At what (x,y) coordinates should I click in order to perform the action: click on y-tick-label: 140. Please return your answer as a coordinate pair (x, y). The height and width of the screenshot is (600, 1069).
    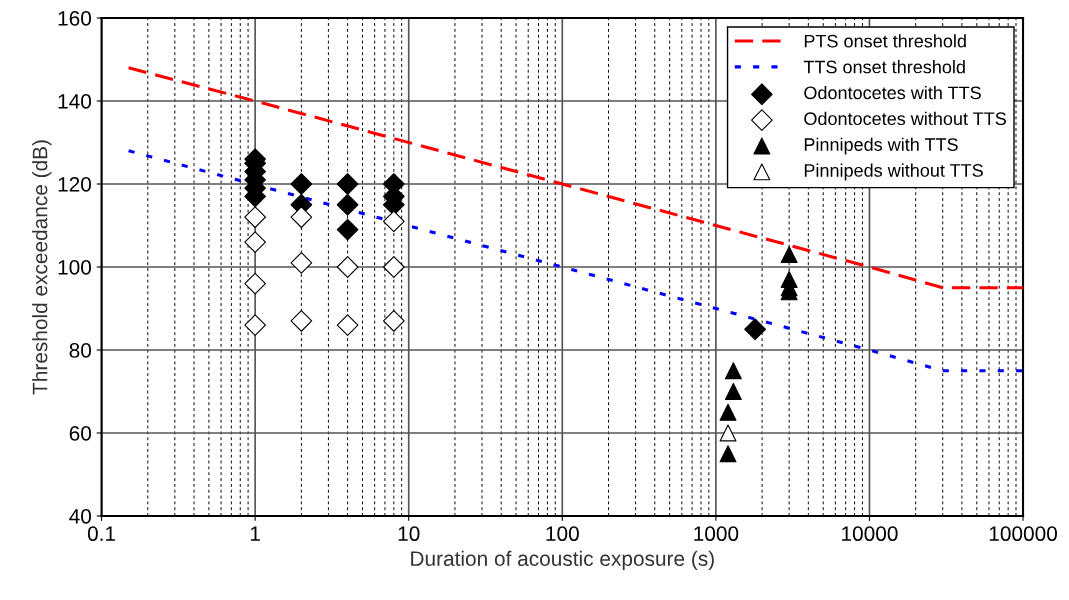
    Looking at the image, I should click on (75, 101).